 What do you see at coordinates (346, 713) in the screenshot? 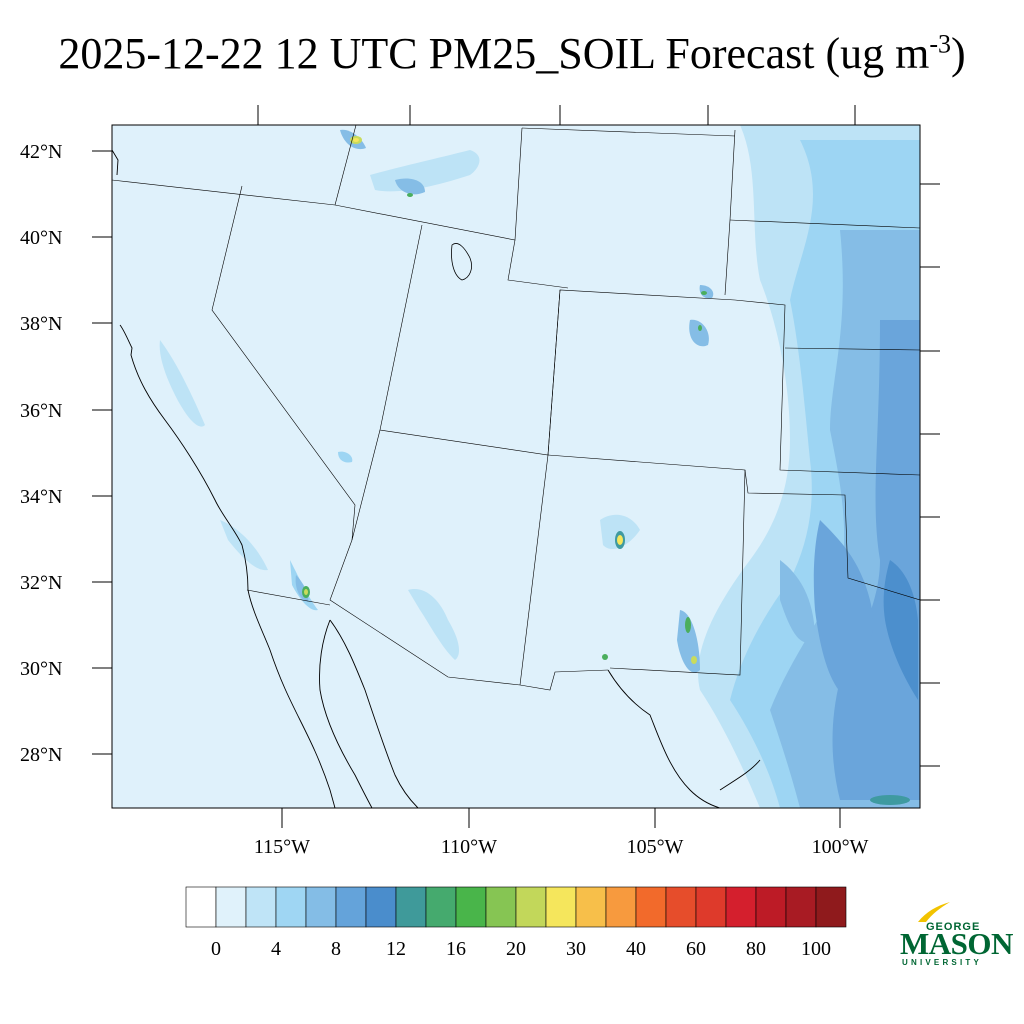
I see `baja-east-coast` at bounding box center [346, 713].